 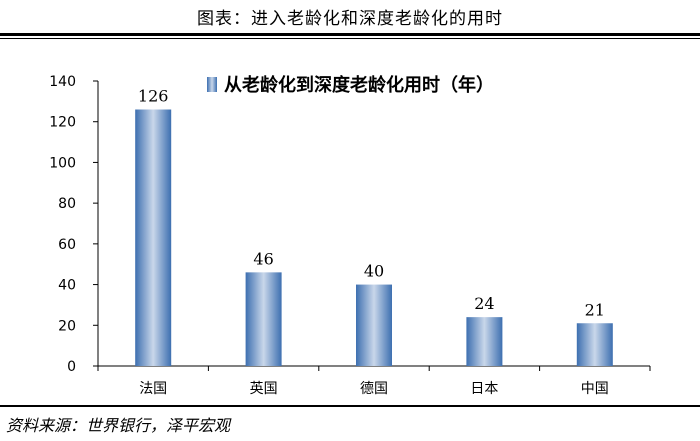 What do you see at coordinates (264, 388) in the screenshot?
I see `category-label: 英国` at bounding box center [264, 388].